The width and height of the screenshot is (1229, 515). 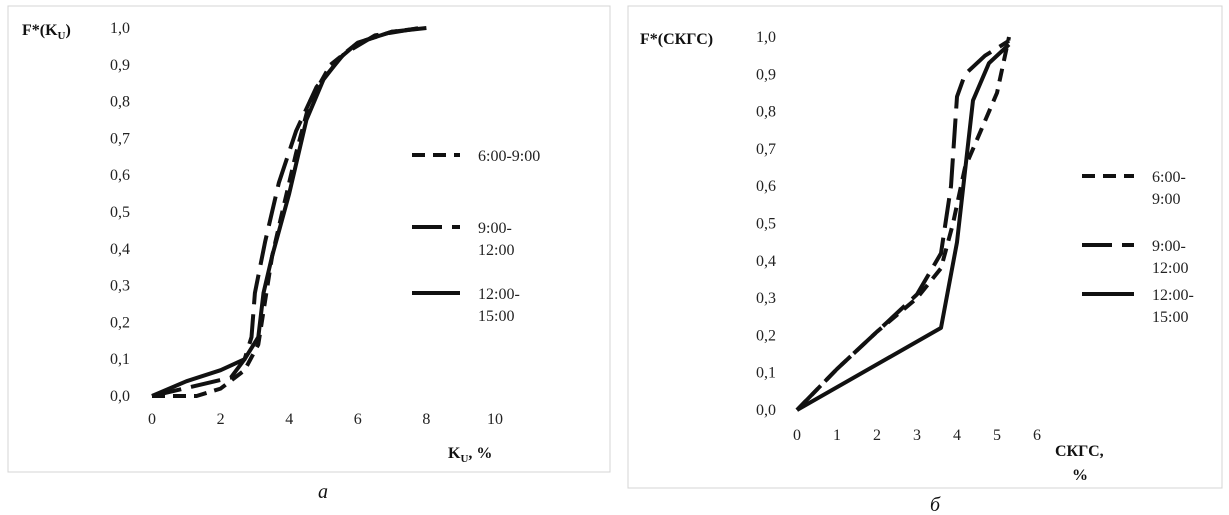 I want to click on x-tick-labels-b: 0 1 2 3 4 5 6, so click(x=917, y=435).